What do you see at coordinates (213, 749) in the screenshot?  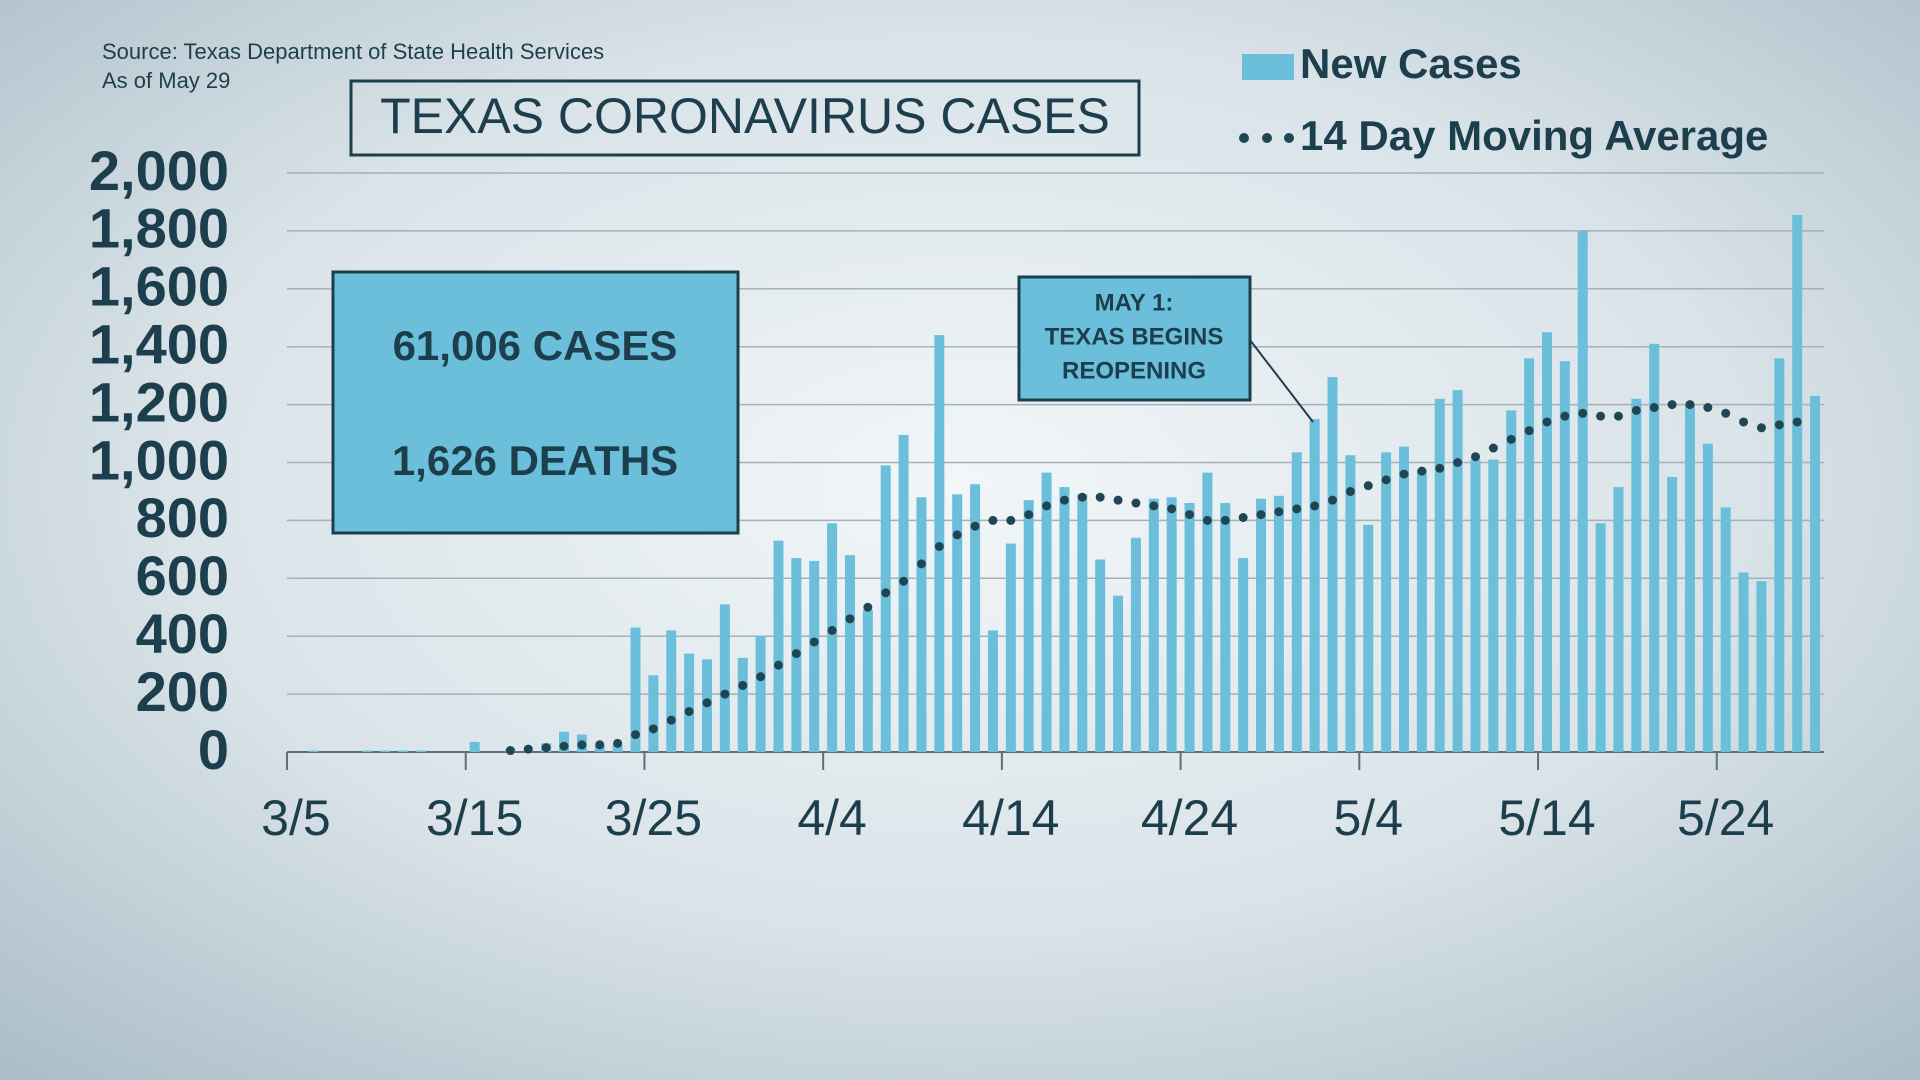 I see `y-tick-label: 0` at bounding box center [213, 749].